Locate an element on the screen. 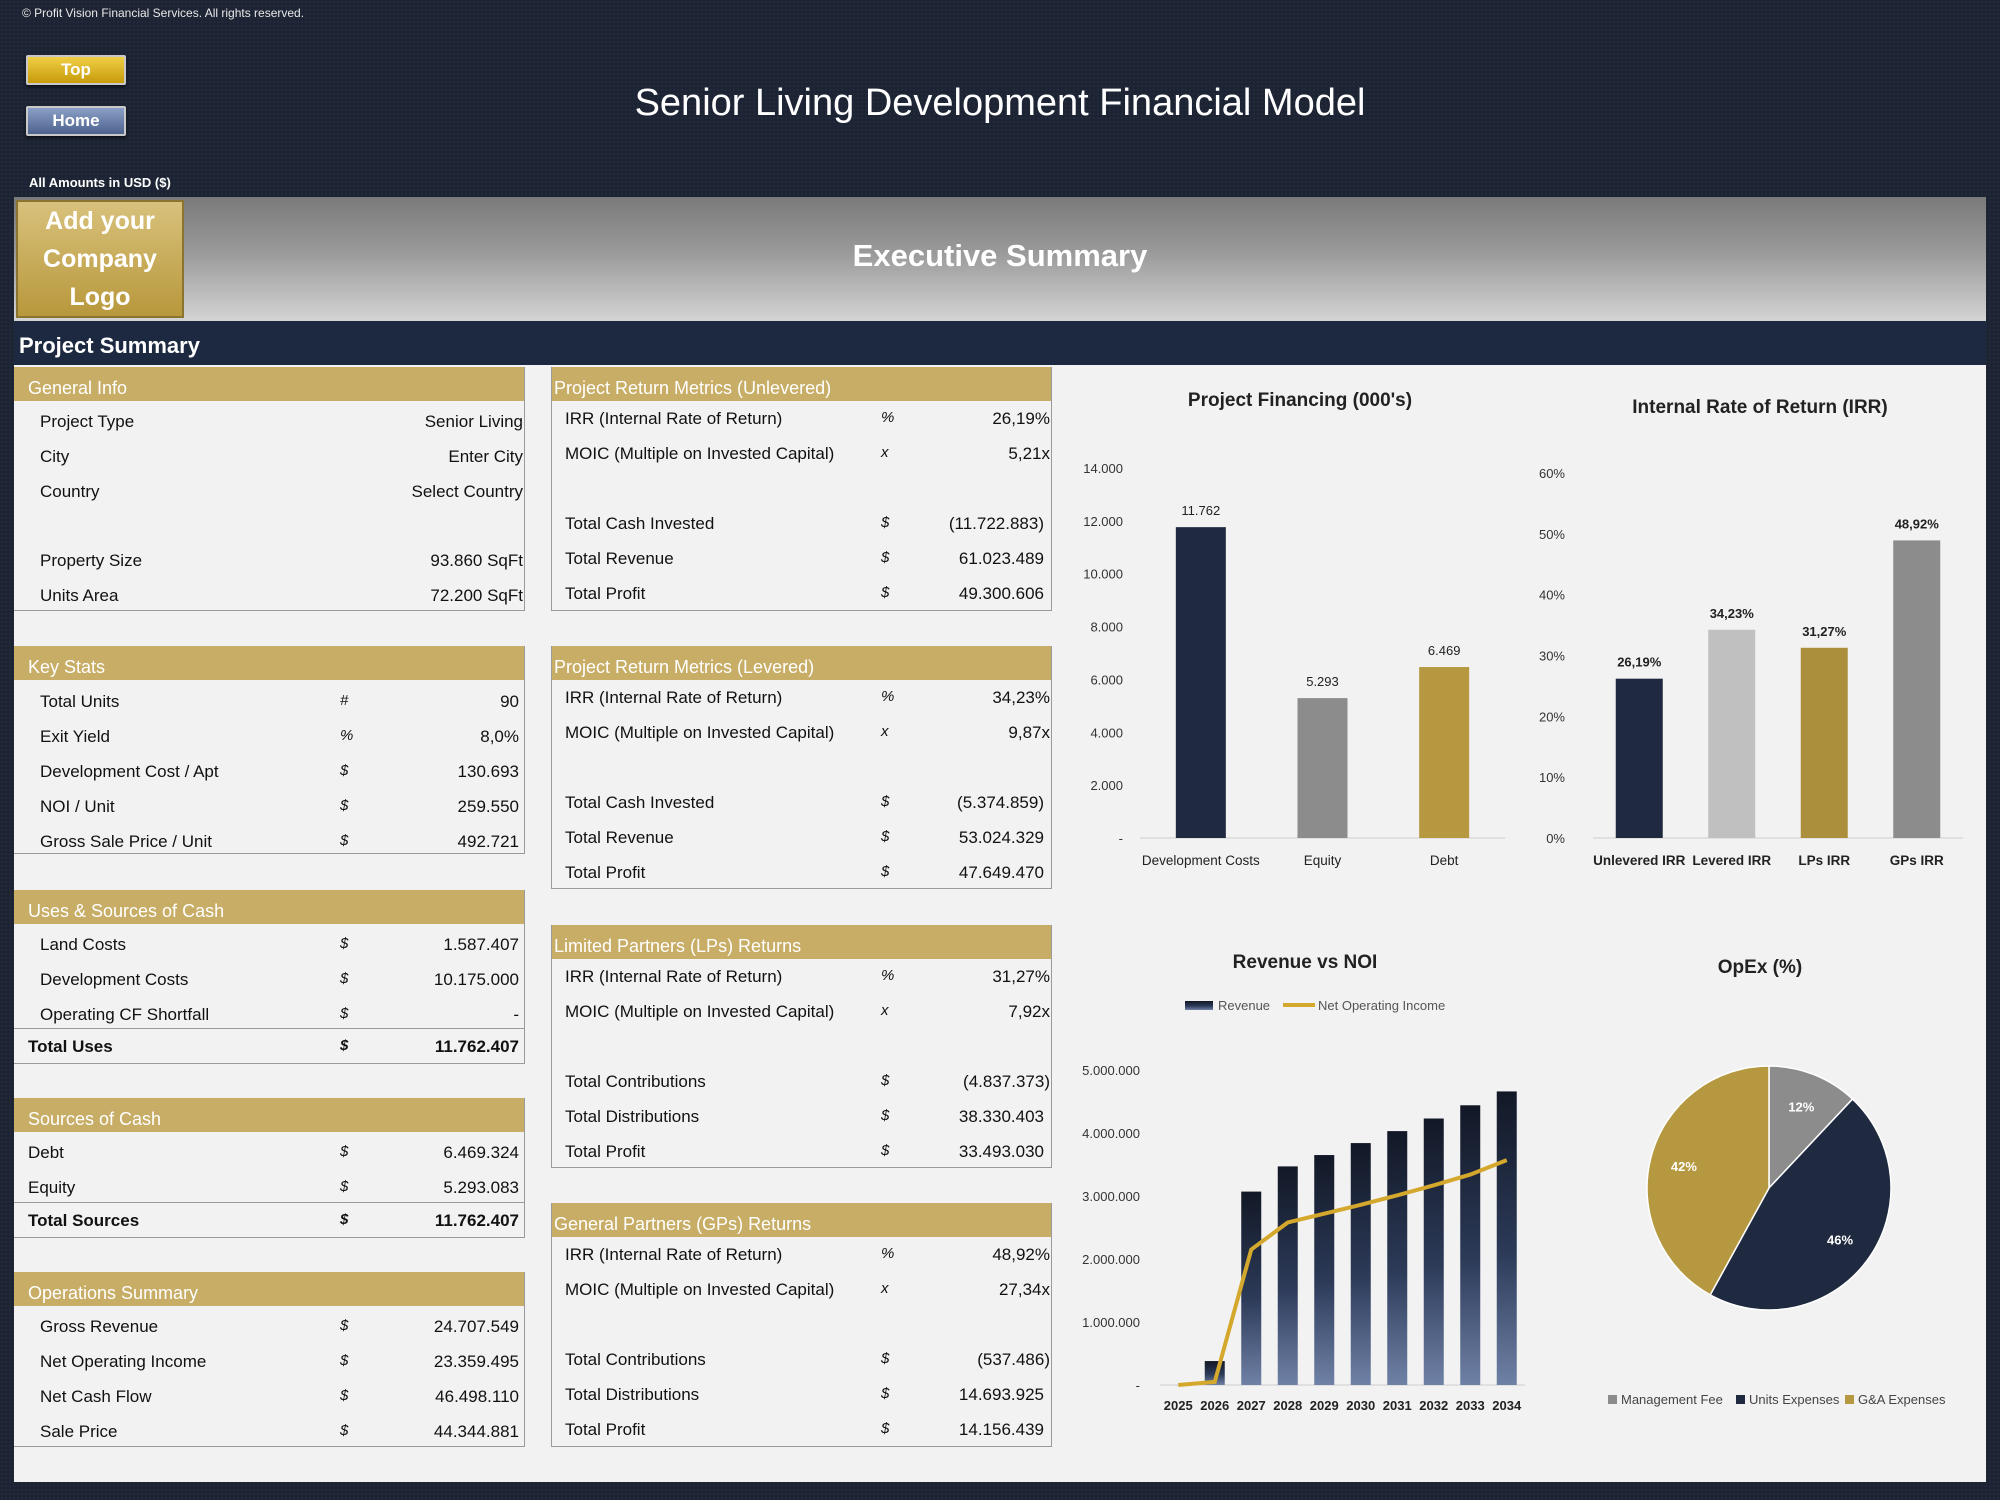 This screenshot has height=1500, width=2000. data-label: 5.293 is located at coordinates (1322, 681).